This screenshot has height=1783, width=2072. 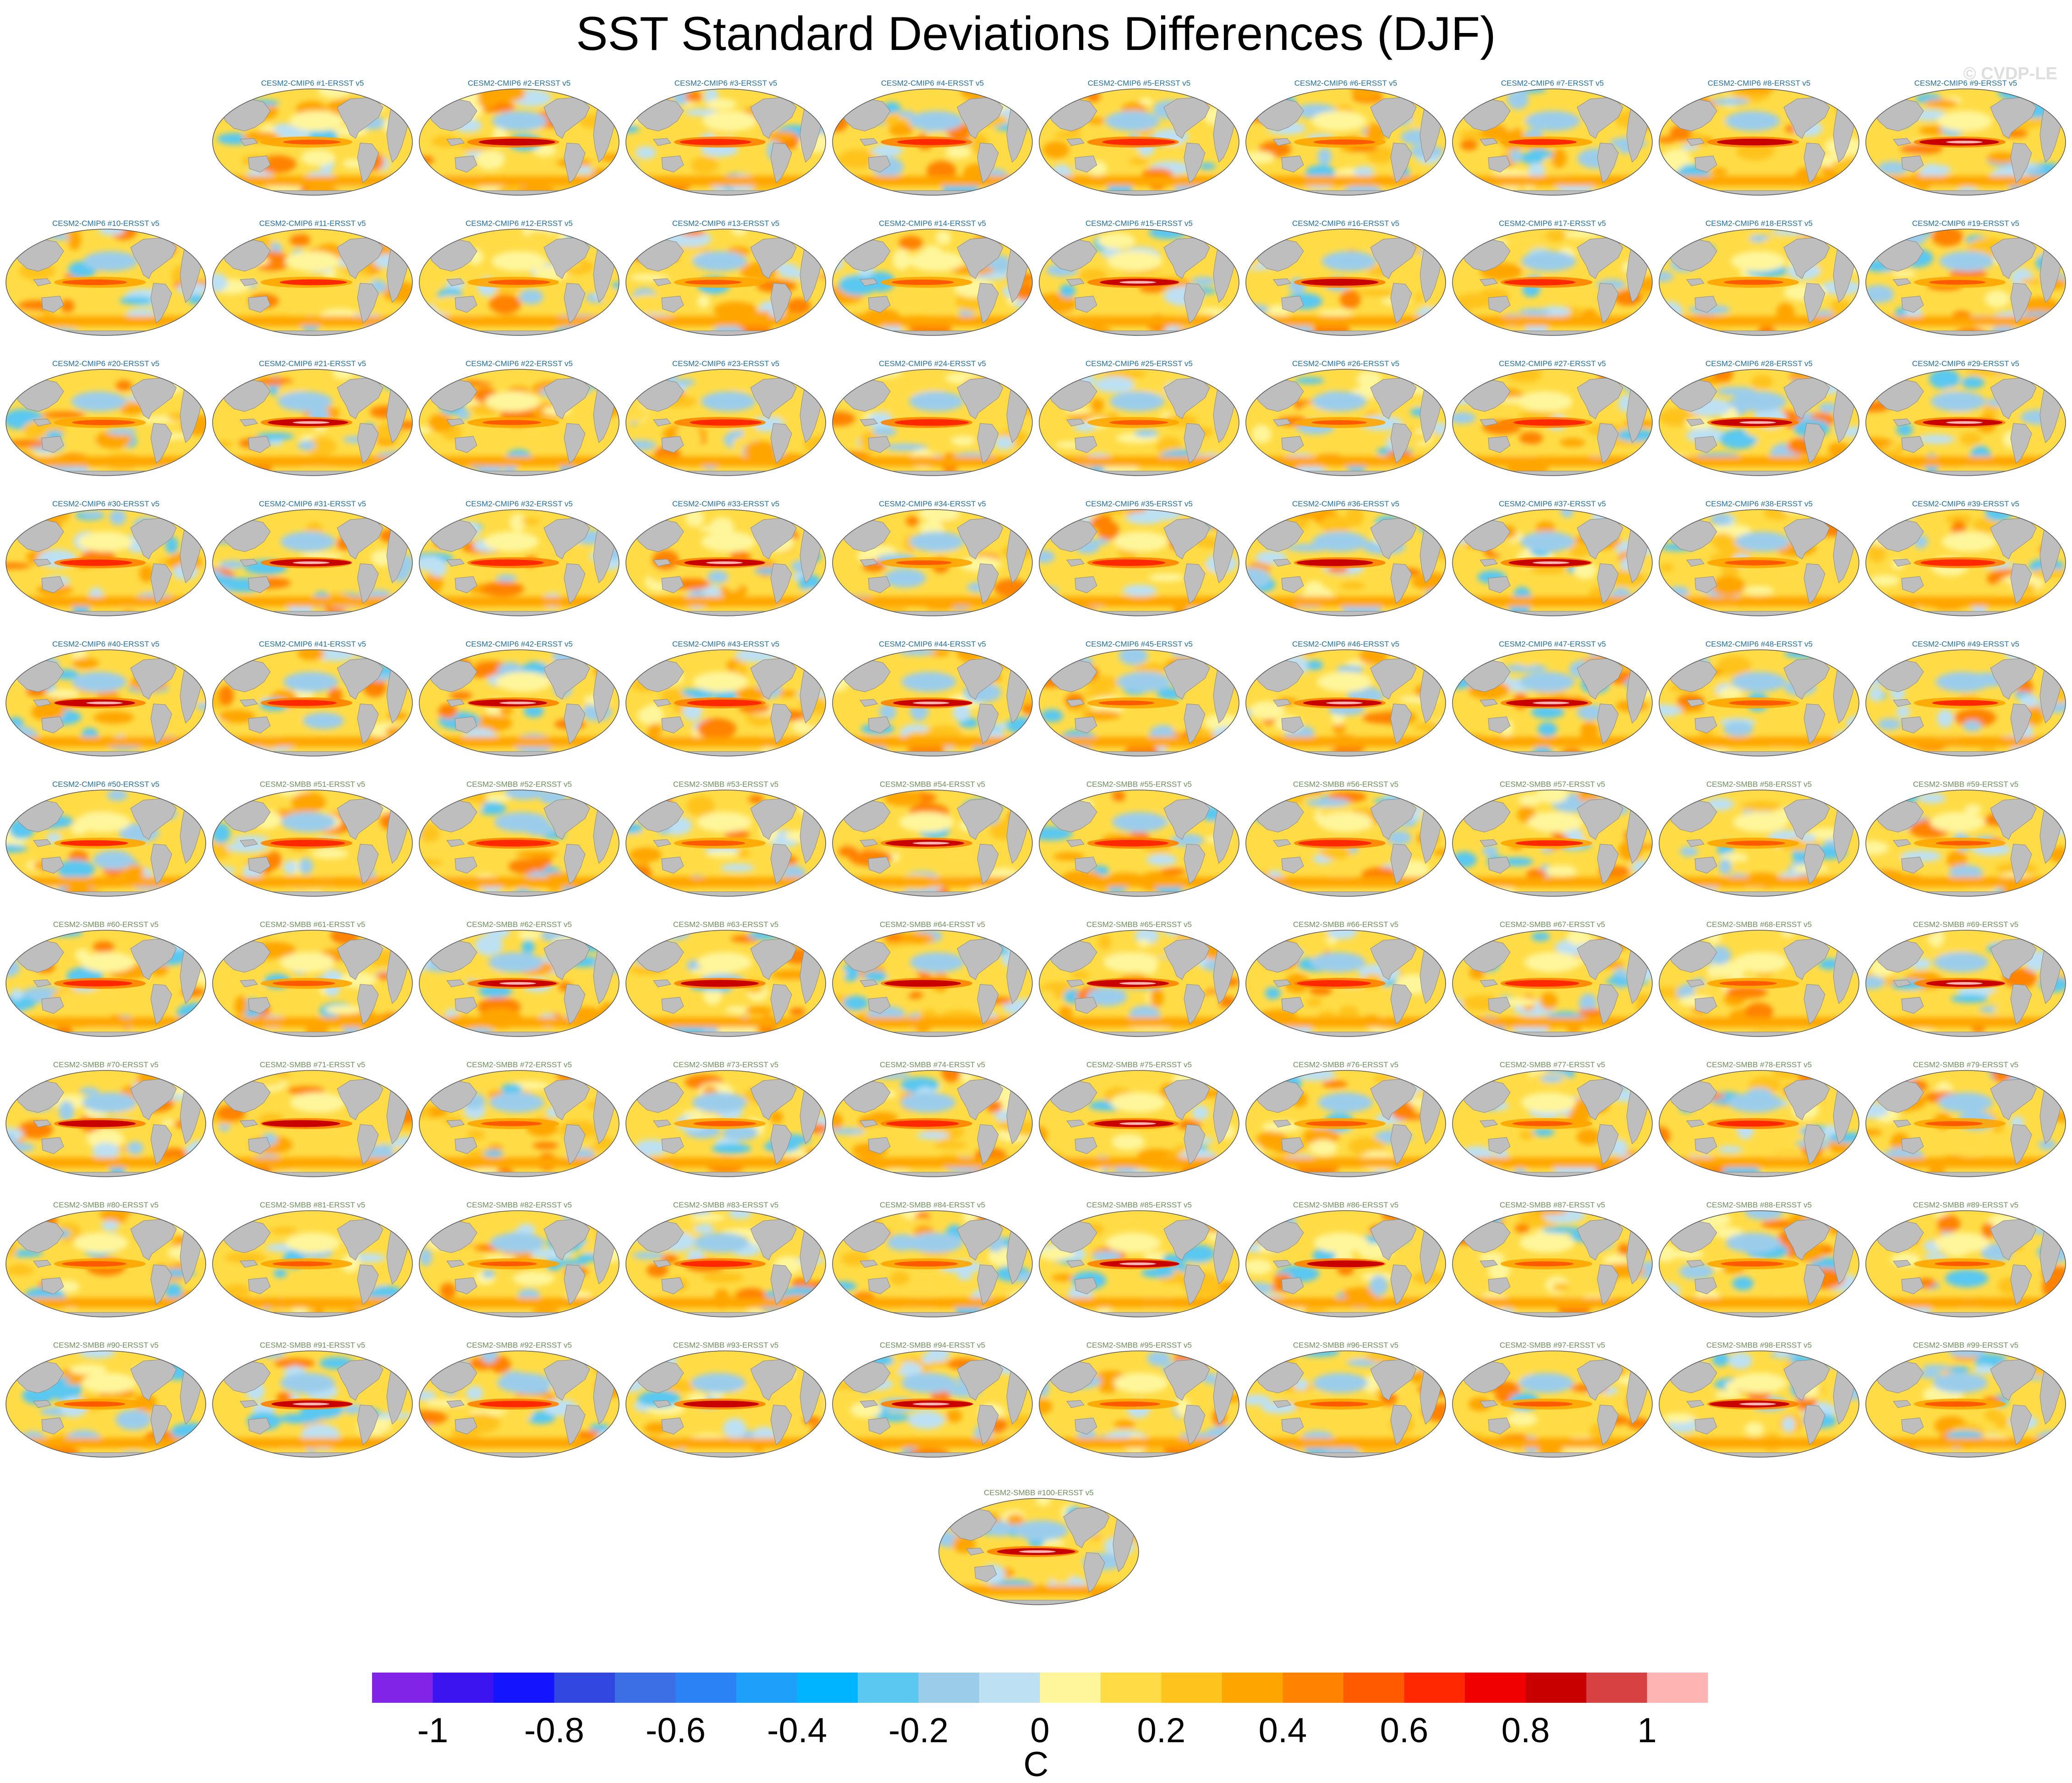 What do you see at coordinates (1552, 1118) in the screenshot?
I see `map-panel: CESM2-SMBB #77-ERSST v5` at bounding box center [1552, 1118].